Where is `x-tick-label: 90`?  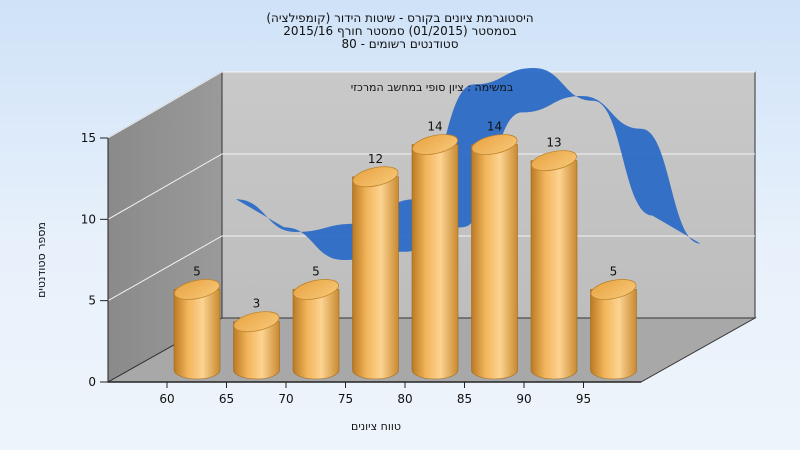 x-tick-label: 90 is located at coordinates (523, 399).